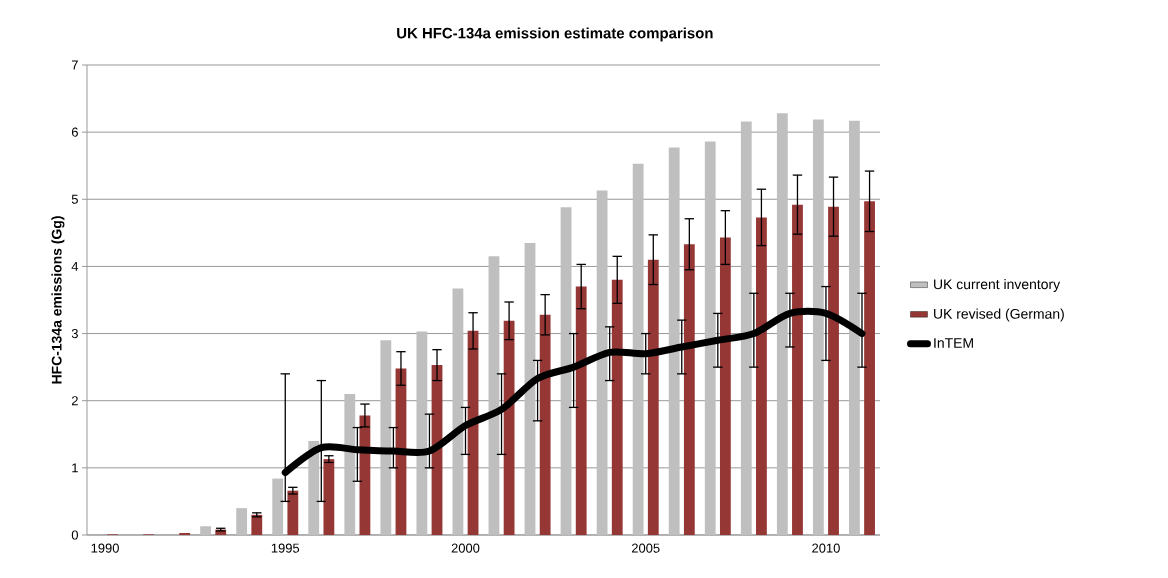  I want to click on y-tick-label: 4, so click(75, 266).